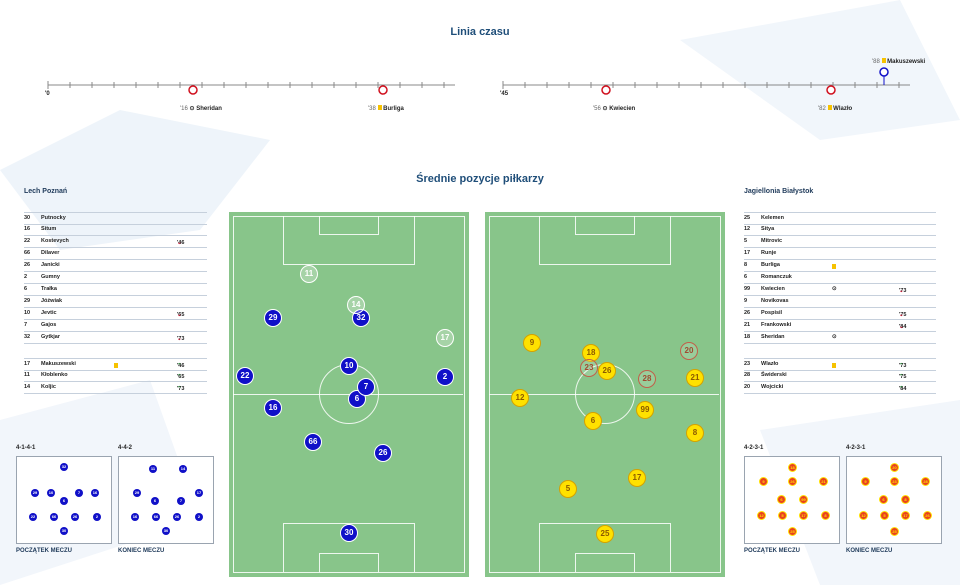 Image resolution: width=960 pixels, height=585 pixels. I want to click on formation-player-dot: 21, so click(823, 481).